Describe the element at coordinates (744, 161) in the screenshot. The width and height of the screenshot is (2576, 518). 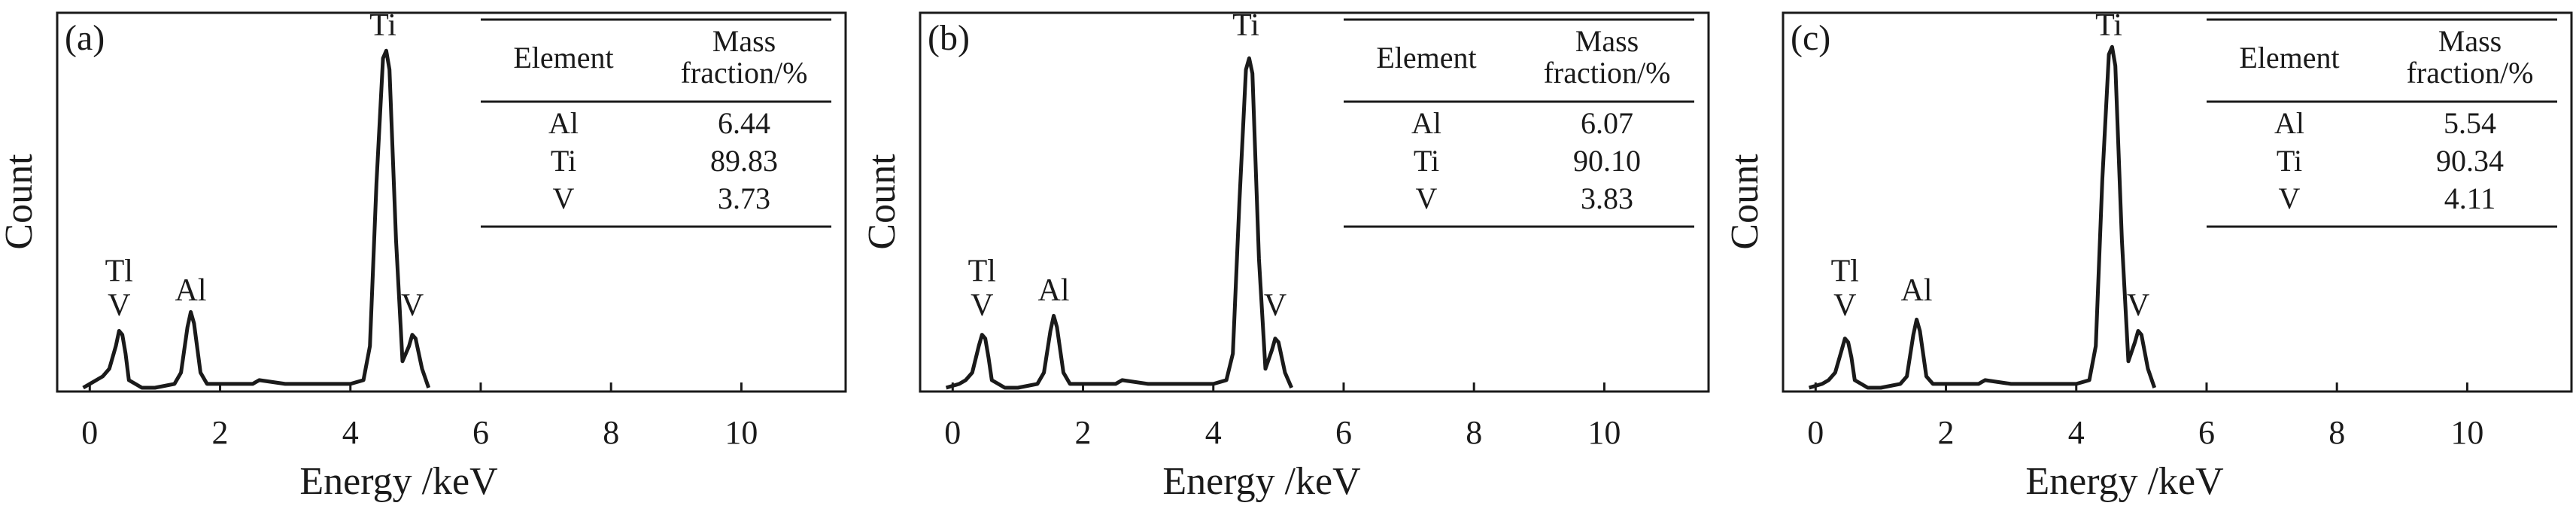
I see `table-cell: 89.83` at that location.